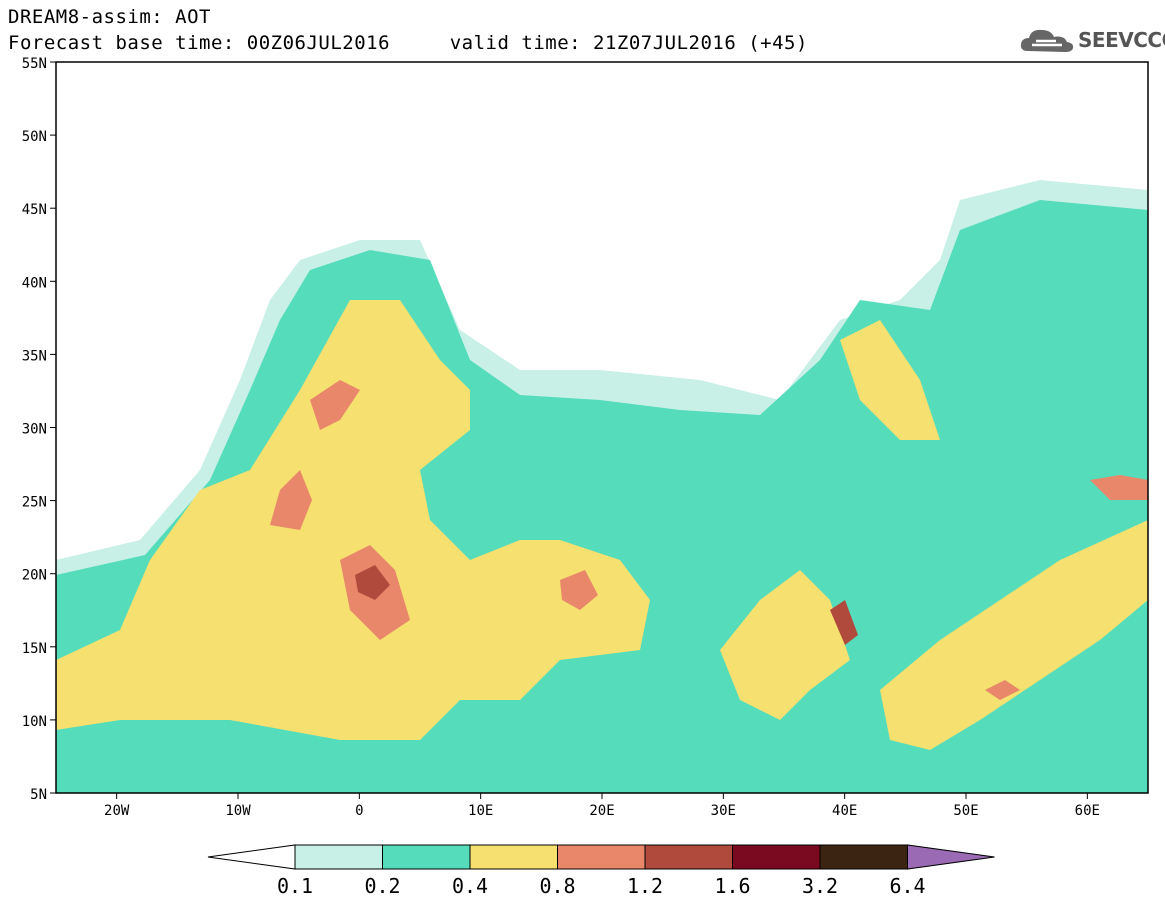 The height and width of the screenshot is (905, 1165). Describe the element at coordinates (470, 886) in the screenshot. I see `legend-label: 0.4` at that location.